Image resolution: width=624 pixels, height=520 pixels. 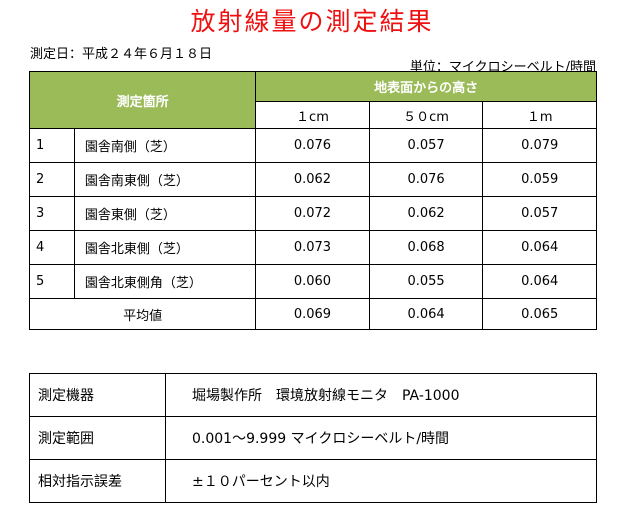 What do you see at coordinates (142, 100) in the screenshot?
I see `place-header: 測定箇所` at bounding box center [142, 100].